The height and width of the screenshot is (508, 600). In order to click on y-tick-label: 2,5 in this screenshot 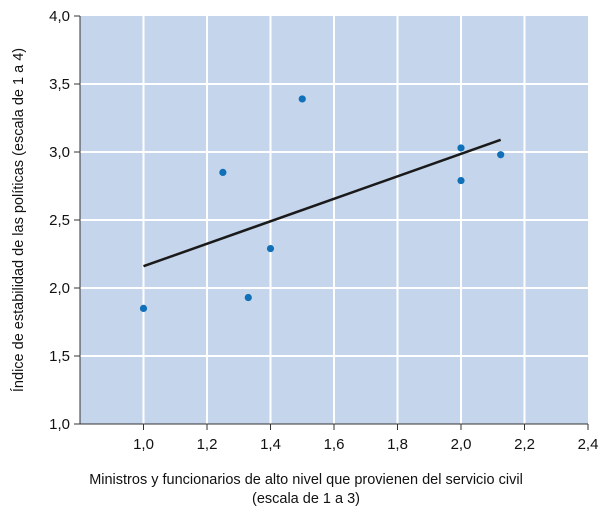, I will do `click(59, 220)`.